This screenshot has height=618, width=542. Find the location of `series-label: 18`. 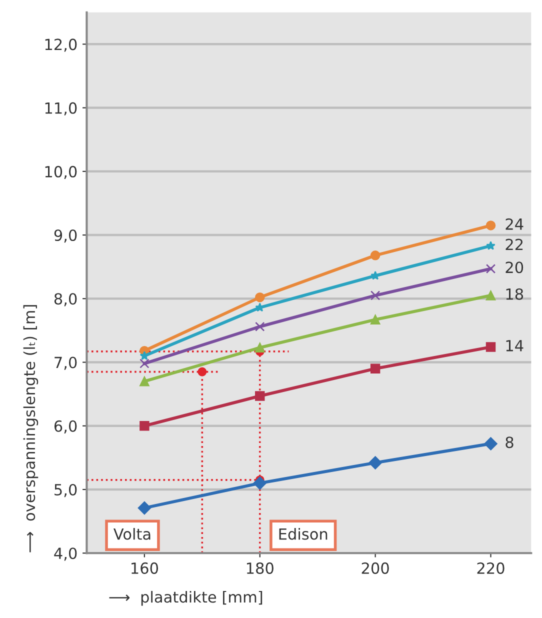

series-label: 18 is located at coordinates (515, 294).